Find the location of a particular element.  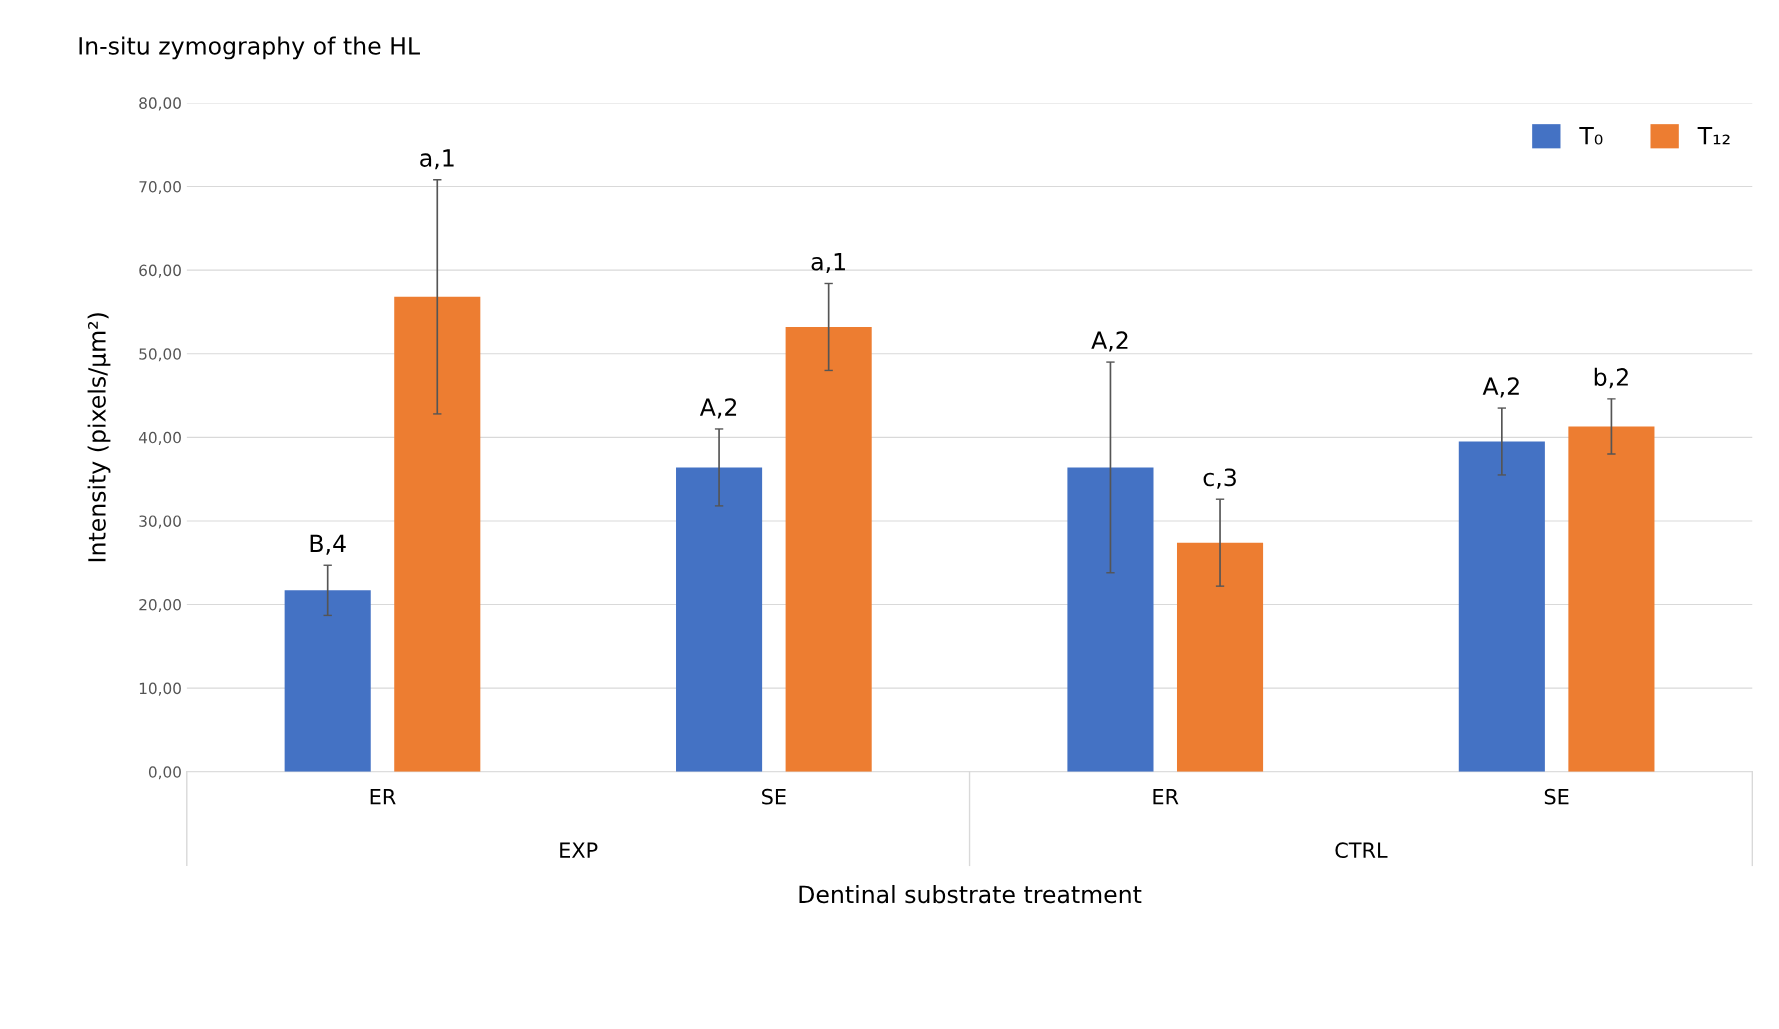

y-tick-label: 10,00 is located at coordinates (160, 689).